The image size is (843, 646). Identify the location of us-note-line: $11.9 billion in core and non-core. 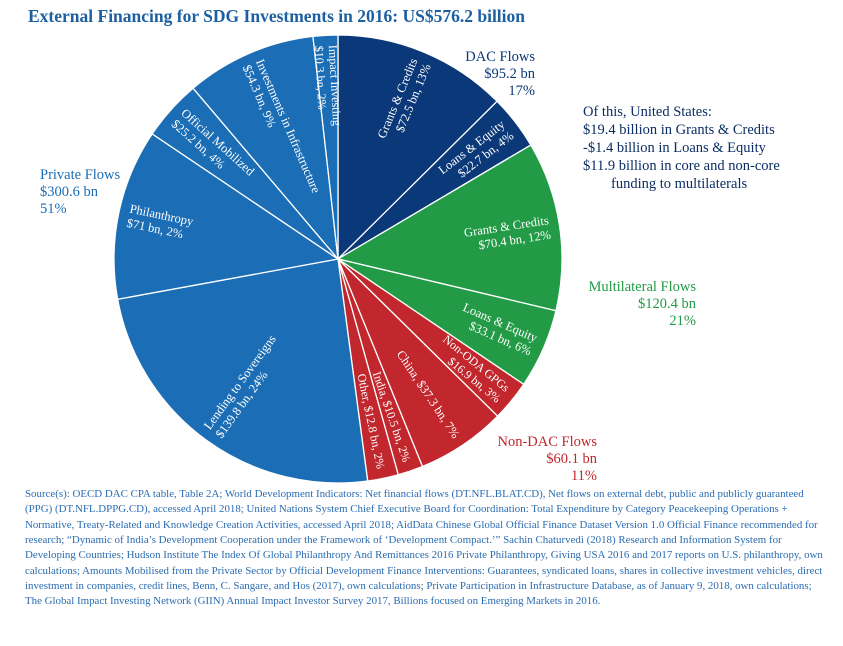
(681, 166).